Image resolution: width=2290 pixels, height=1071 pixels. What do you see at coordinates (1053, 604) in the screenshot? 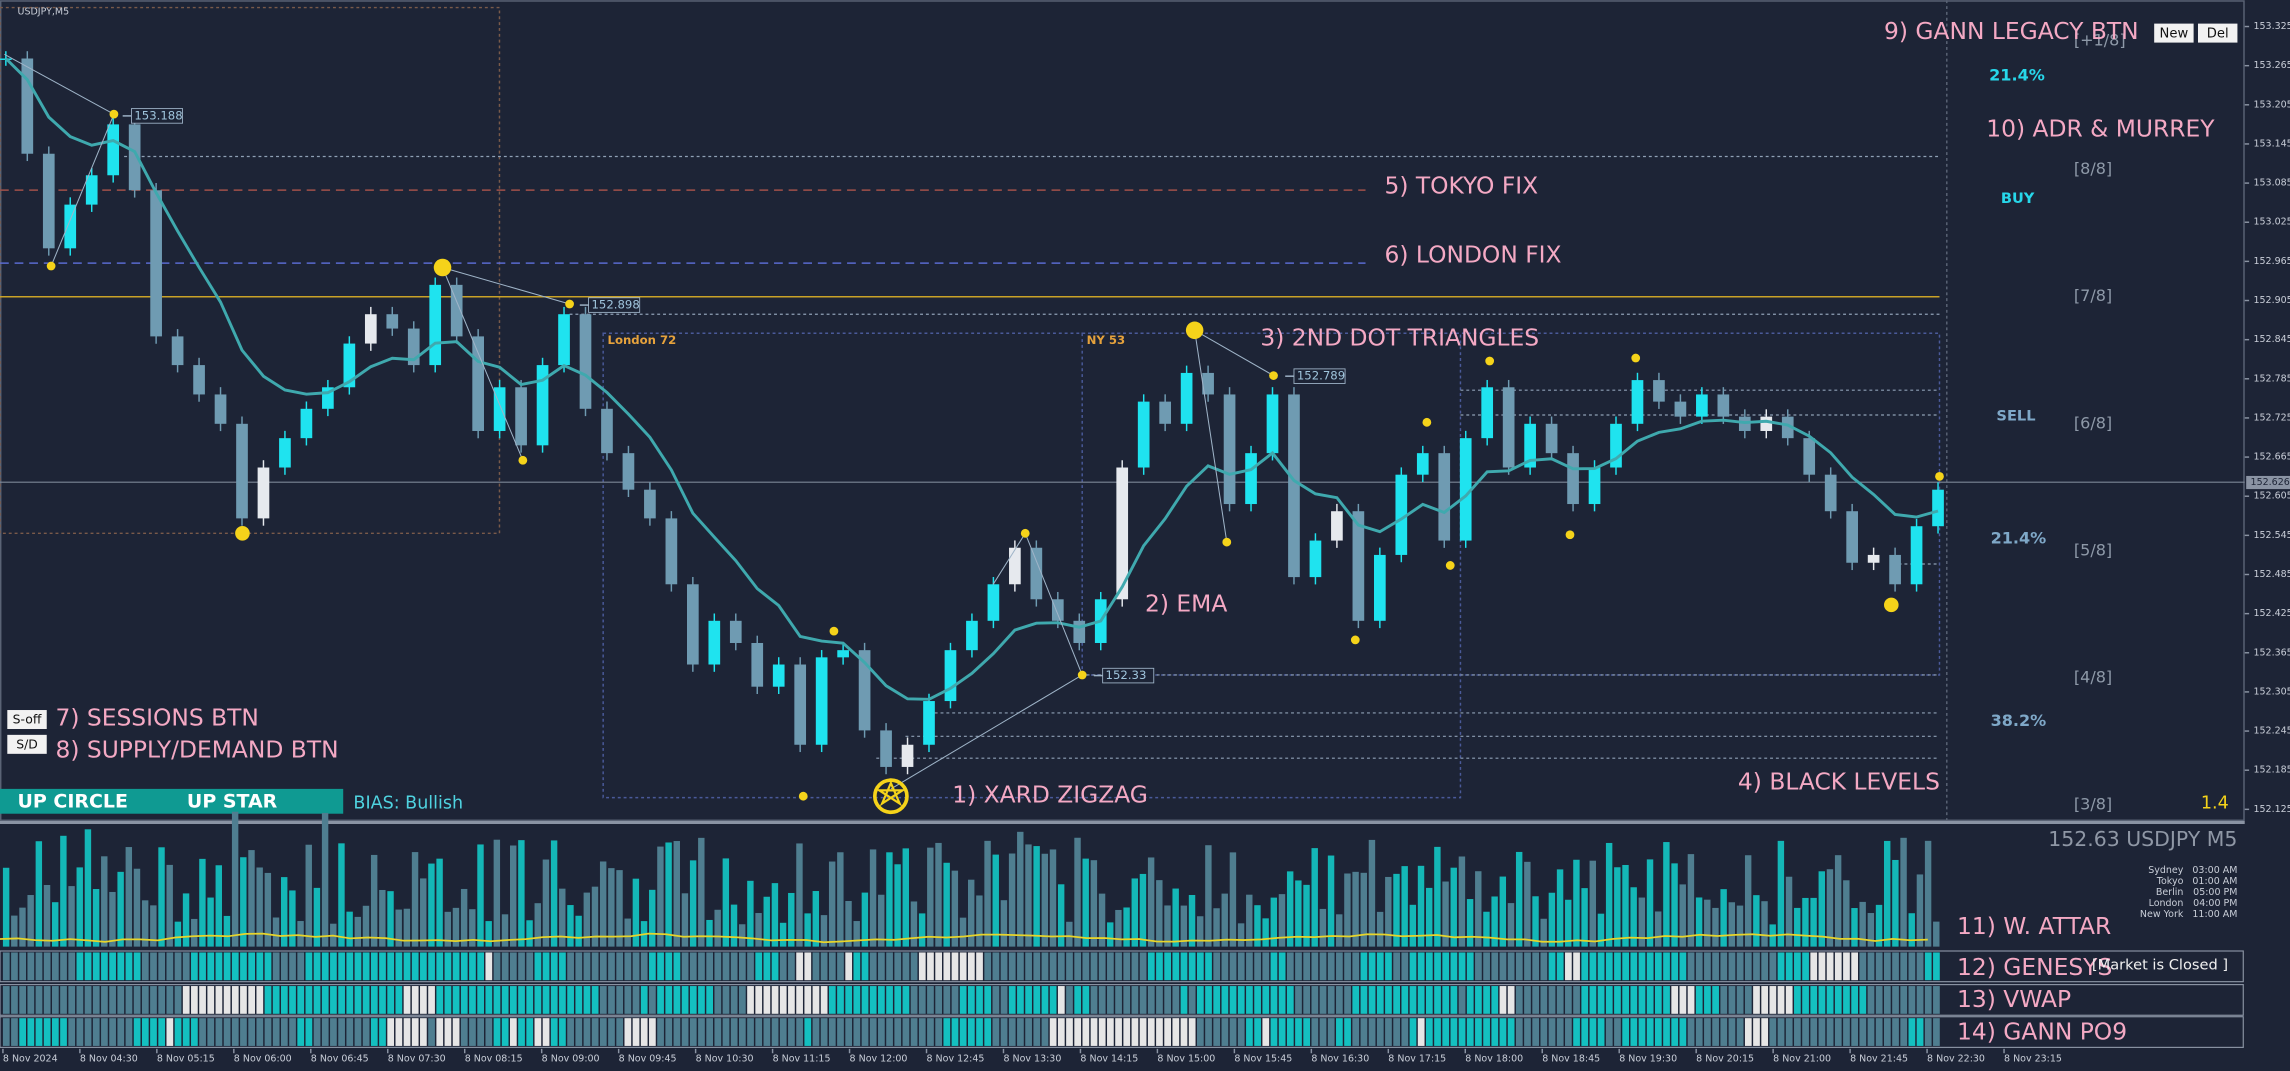
I see `zigzag-line` at bounding box center [1053, 604].